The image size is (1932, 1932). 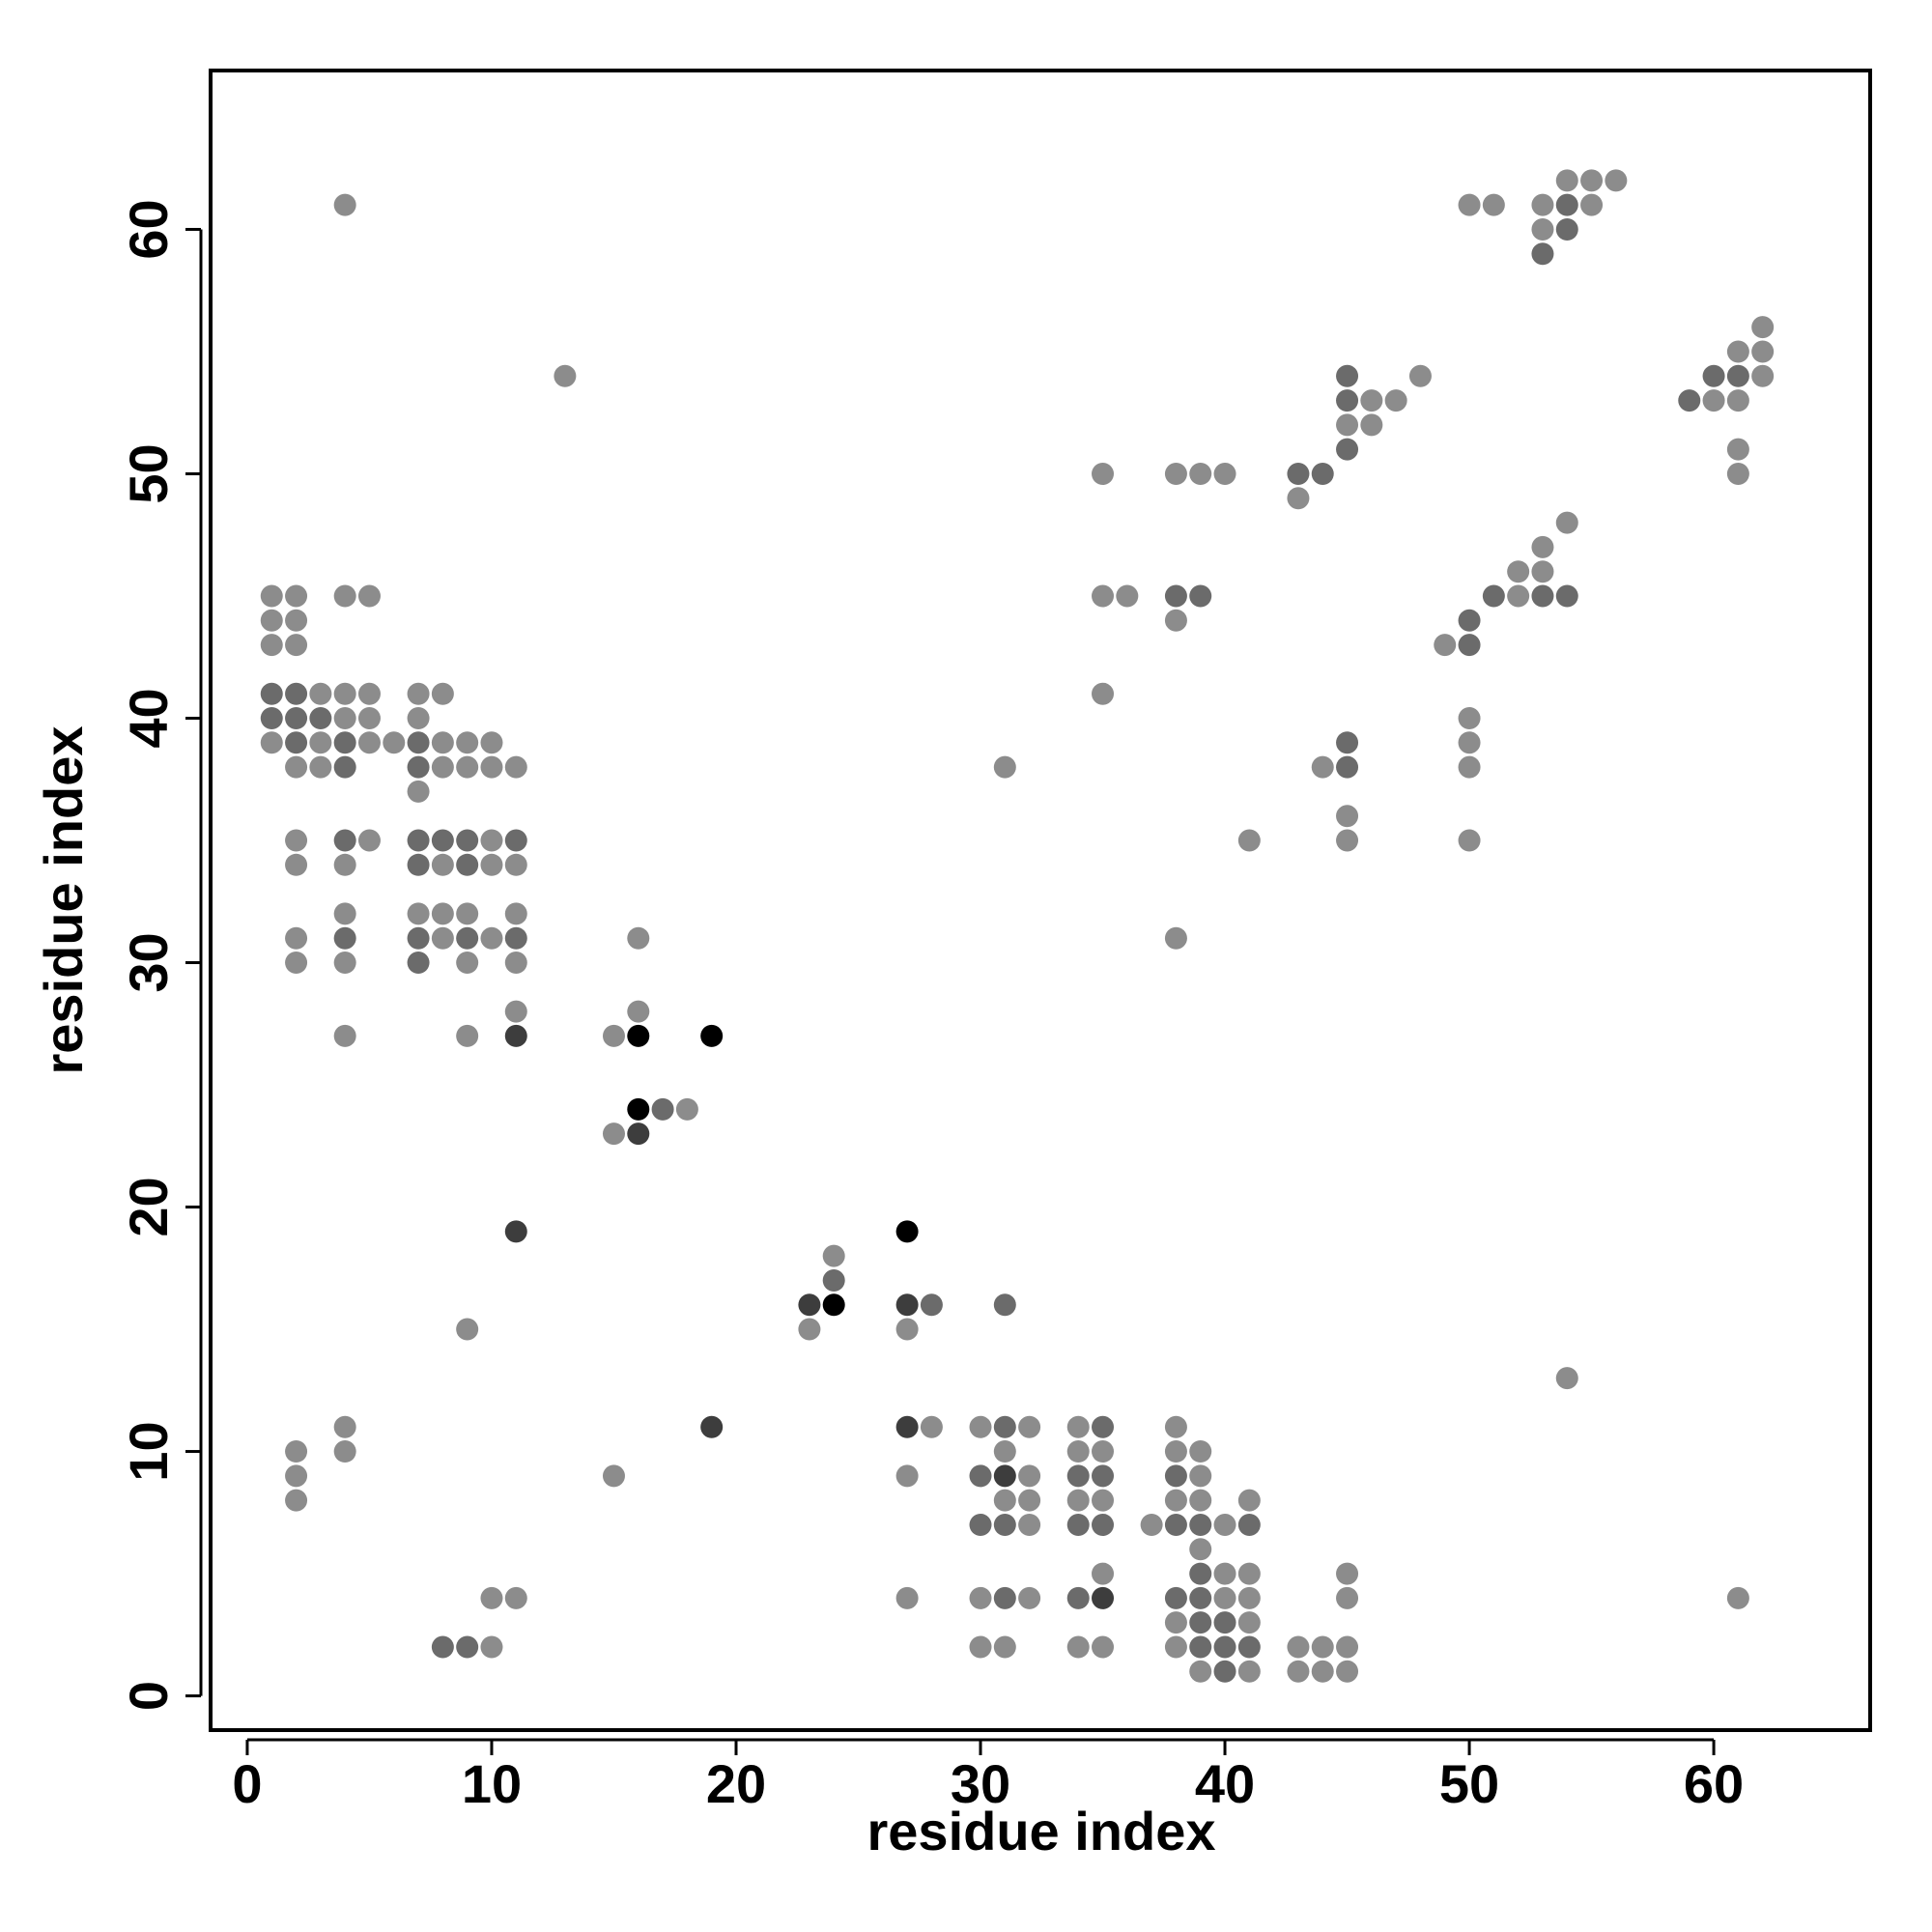 I want to click on y-tick-label: 60, so click(x=148, y=229).